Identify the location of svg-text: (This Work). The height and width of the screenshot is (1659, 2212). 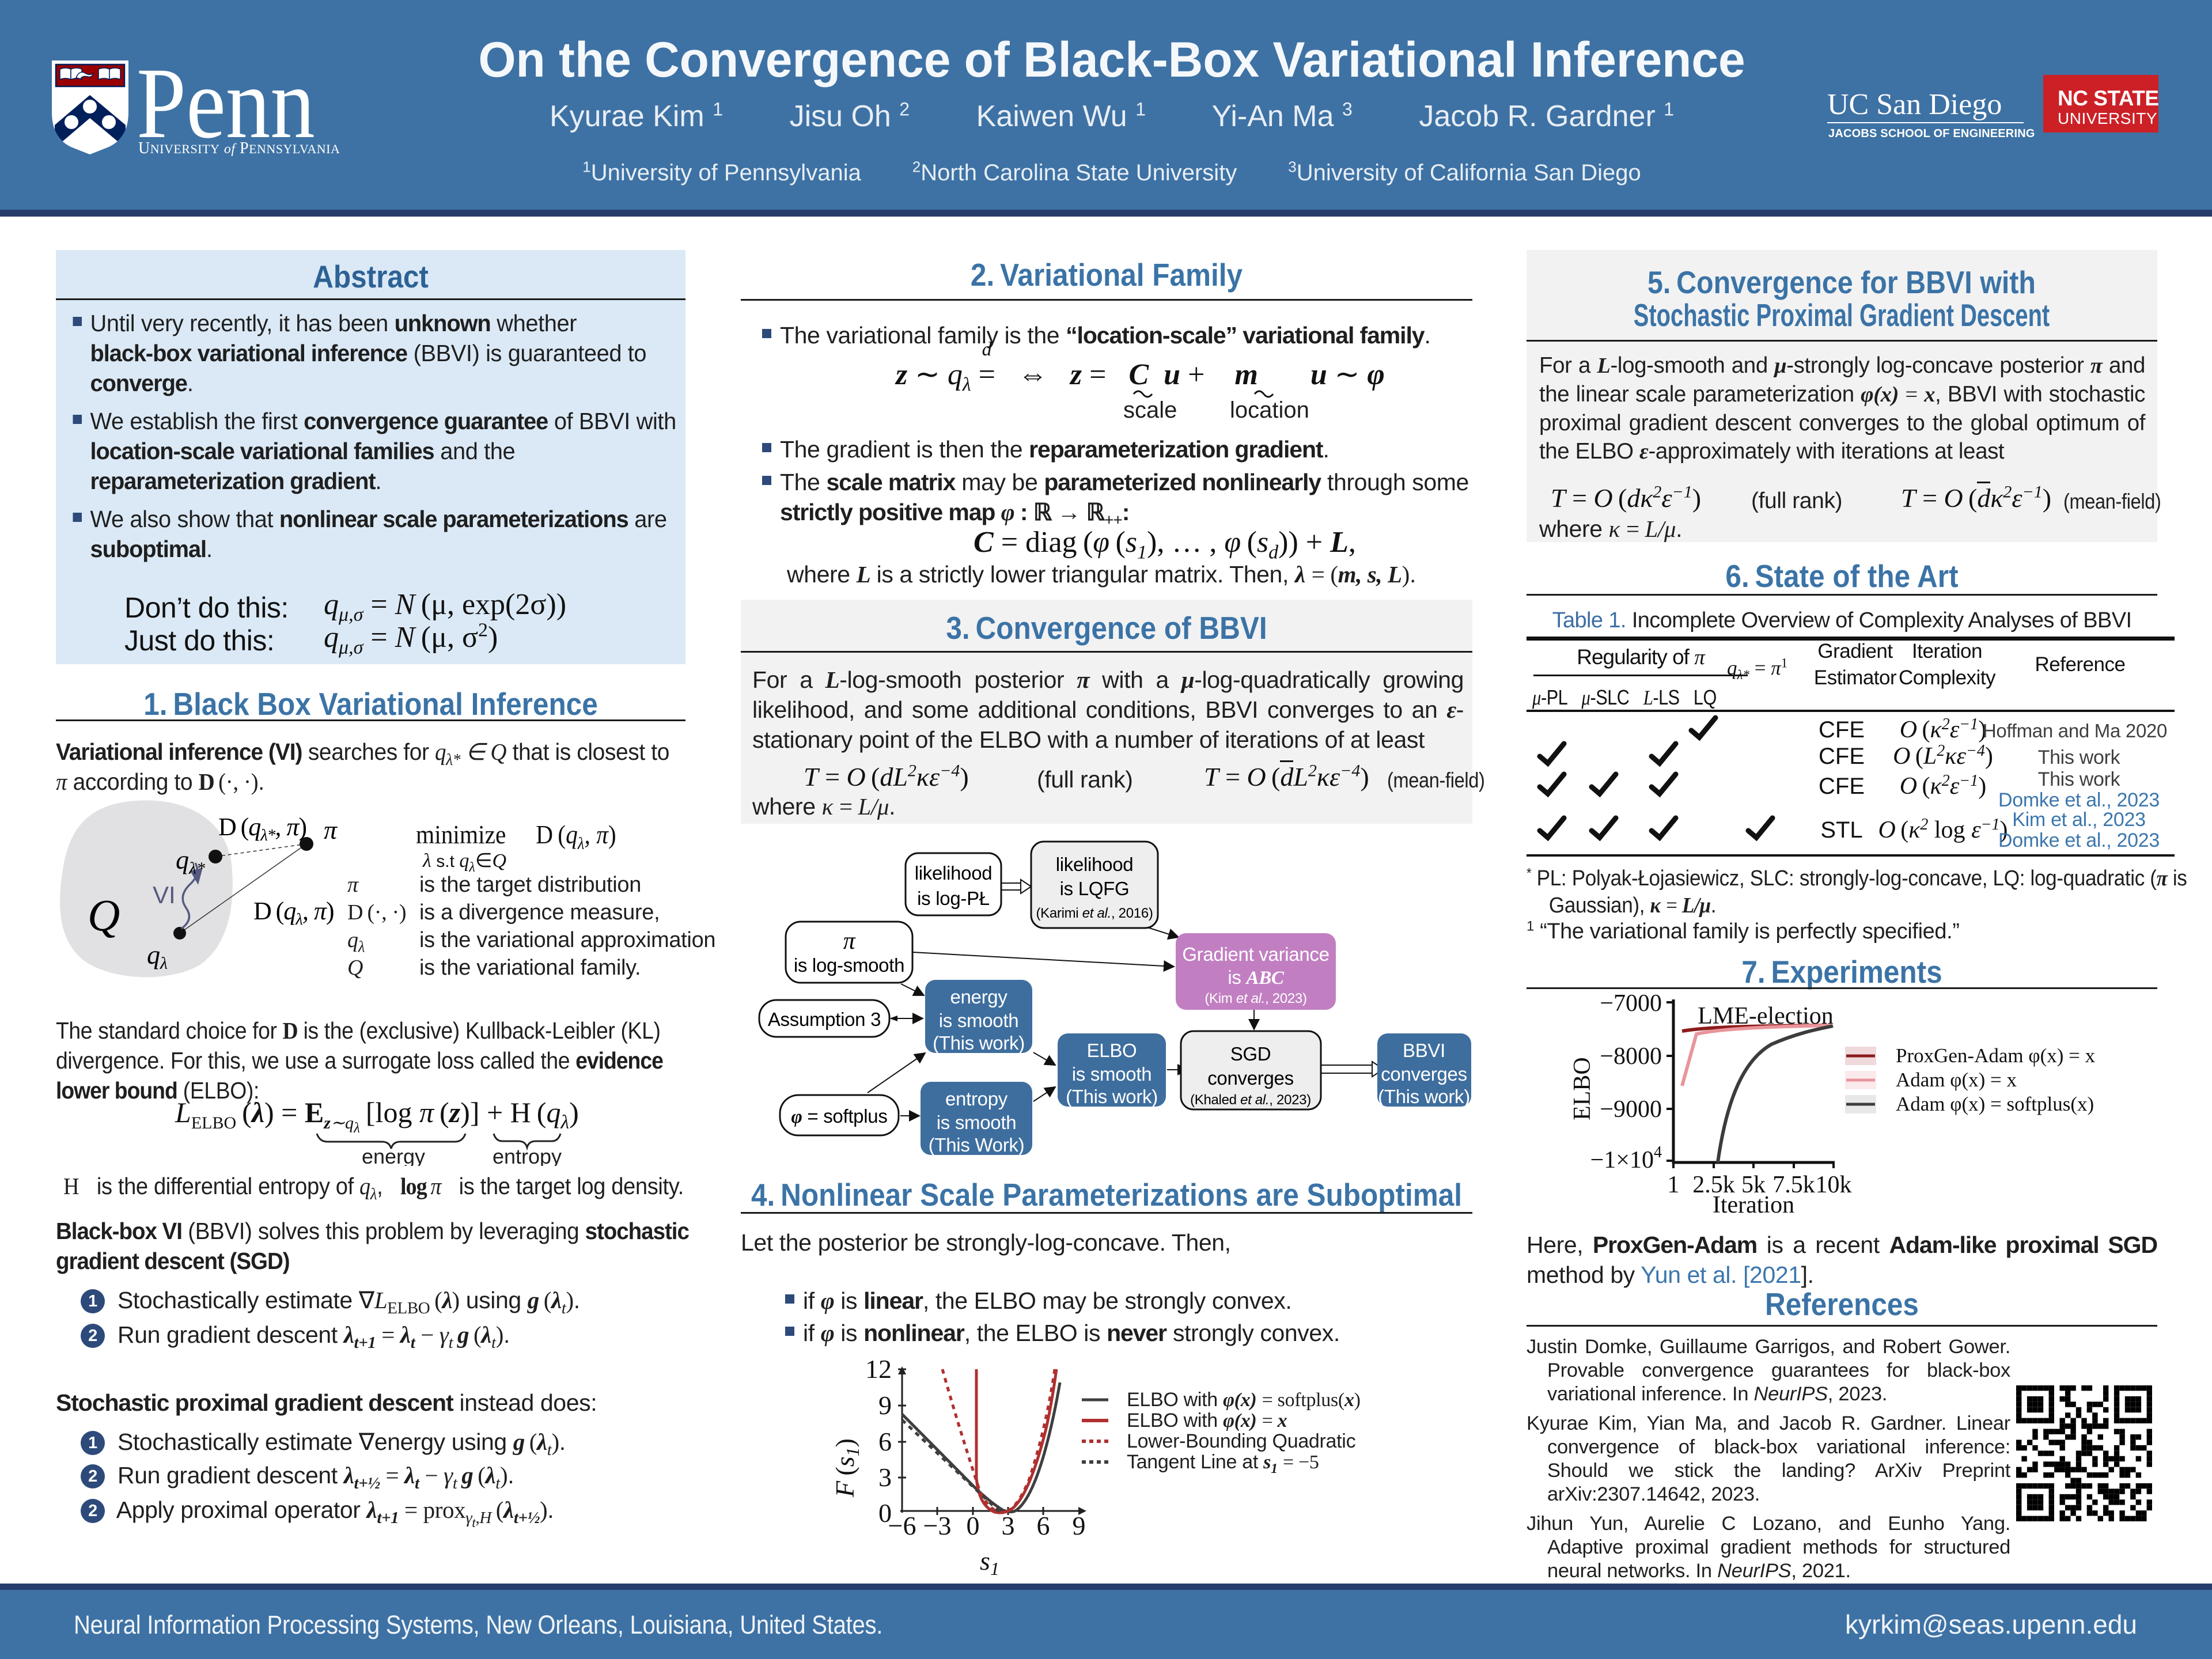
(977, 1145).